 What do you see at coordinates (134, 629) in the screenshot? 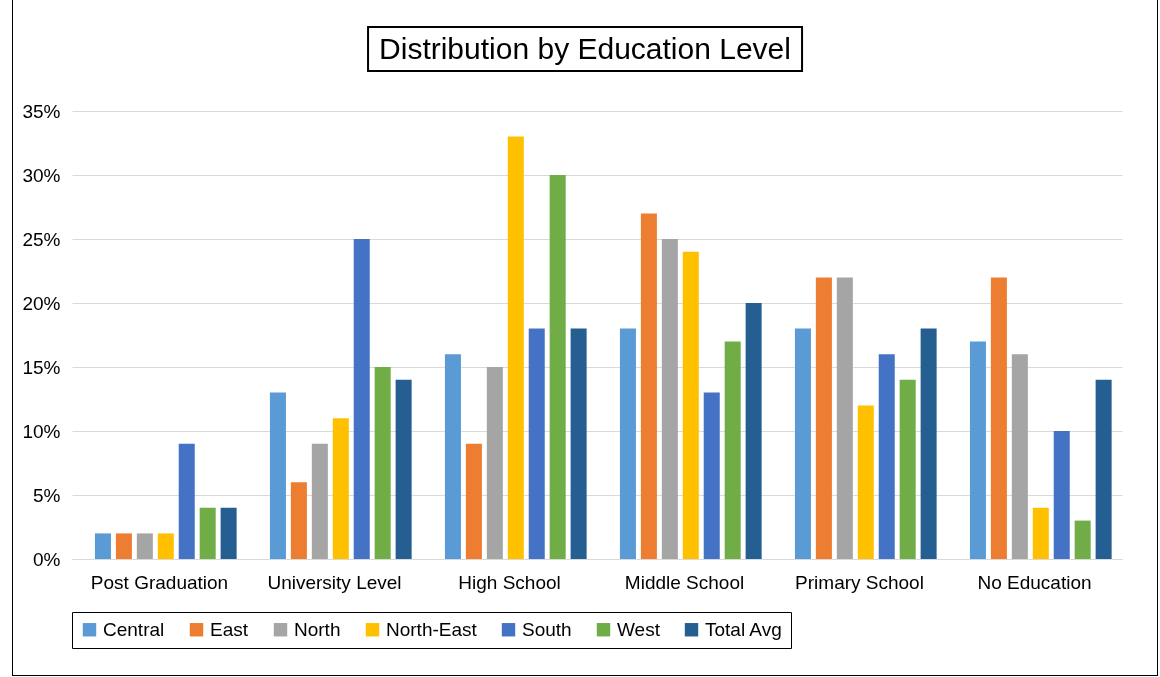
I see `legend-label: Central` at bounding box center [134, 629].